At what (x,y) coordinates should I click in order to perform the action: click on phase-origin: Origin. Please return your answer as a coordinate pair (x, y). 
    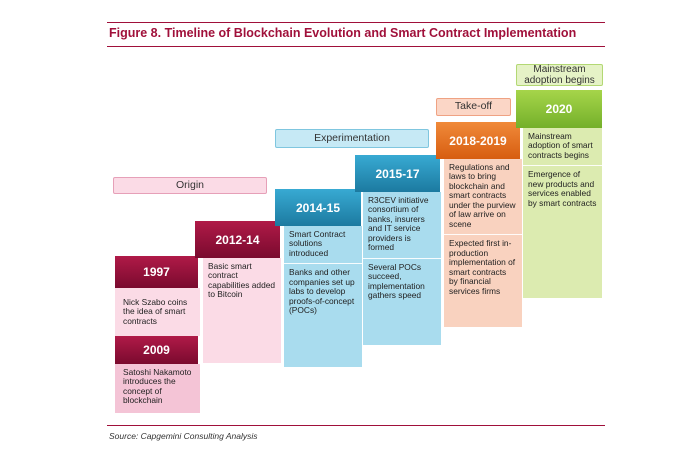
    Looking at the image, I should click on (190, 185).